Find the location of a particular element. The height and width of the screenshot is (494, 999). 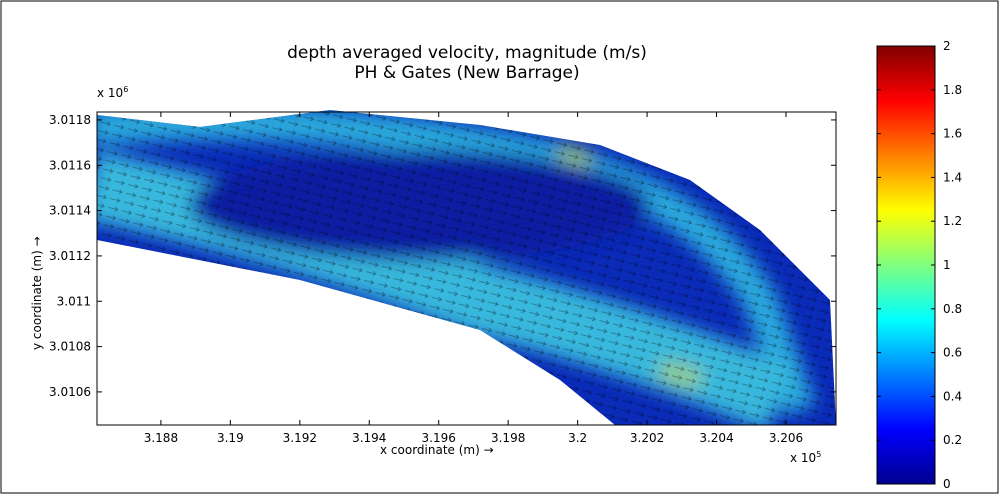

colorbar-tick-label: 0.4 is located at coordinates (952, 396).